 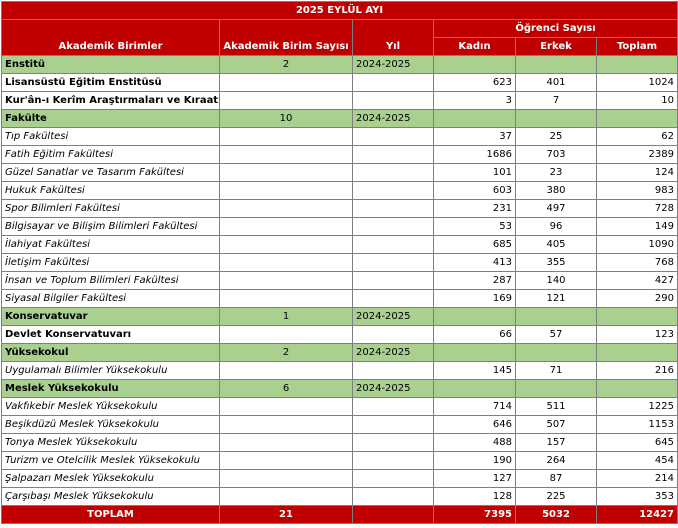 What do you see at coordinates (474, 172) in the screenshot?
I see `unit-female: 101` at bounding box center [474, 172].